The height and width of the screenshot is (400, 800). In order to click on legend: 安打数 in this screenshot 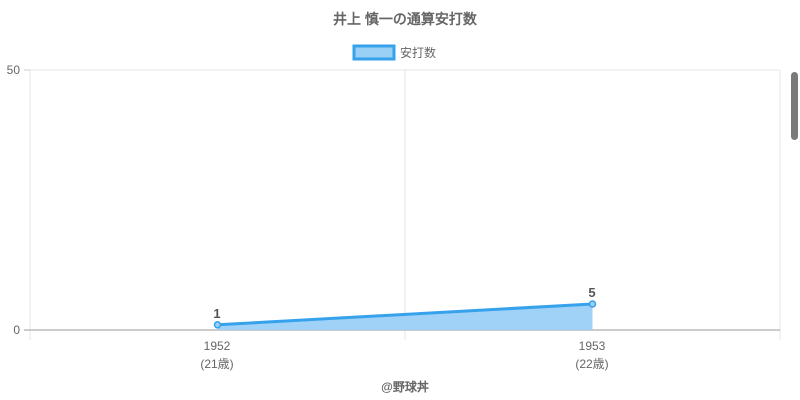, I will do `click(394, 52)`.